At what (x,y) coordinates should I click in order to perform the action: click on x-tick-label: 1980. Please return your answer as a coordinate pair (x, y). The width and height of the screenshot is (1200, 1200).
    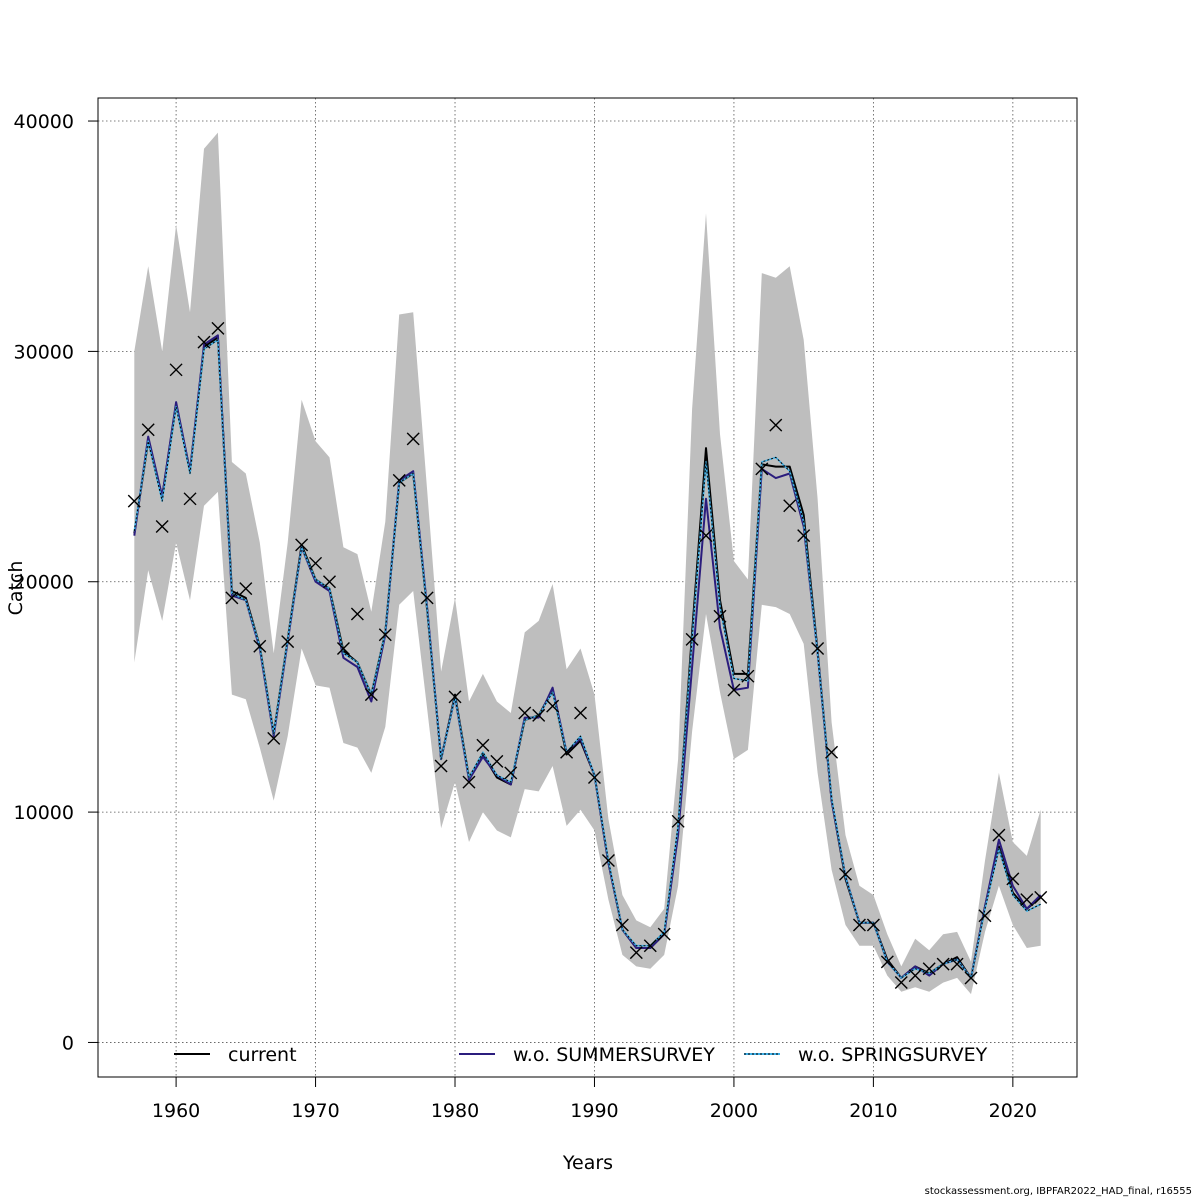
    Looking at the image, I should click on (455, 1111).